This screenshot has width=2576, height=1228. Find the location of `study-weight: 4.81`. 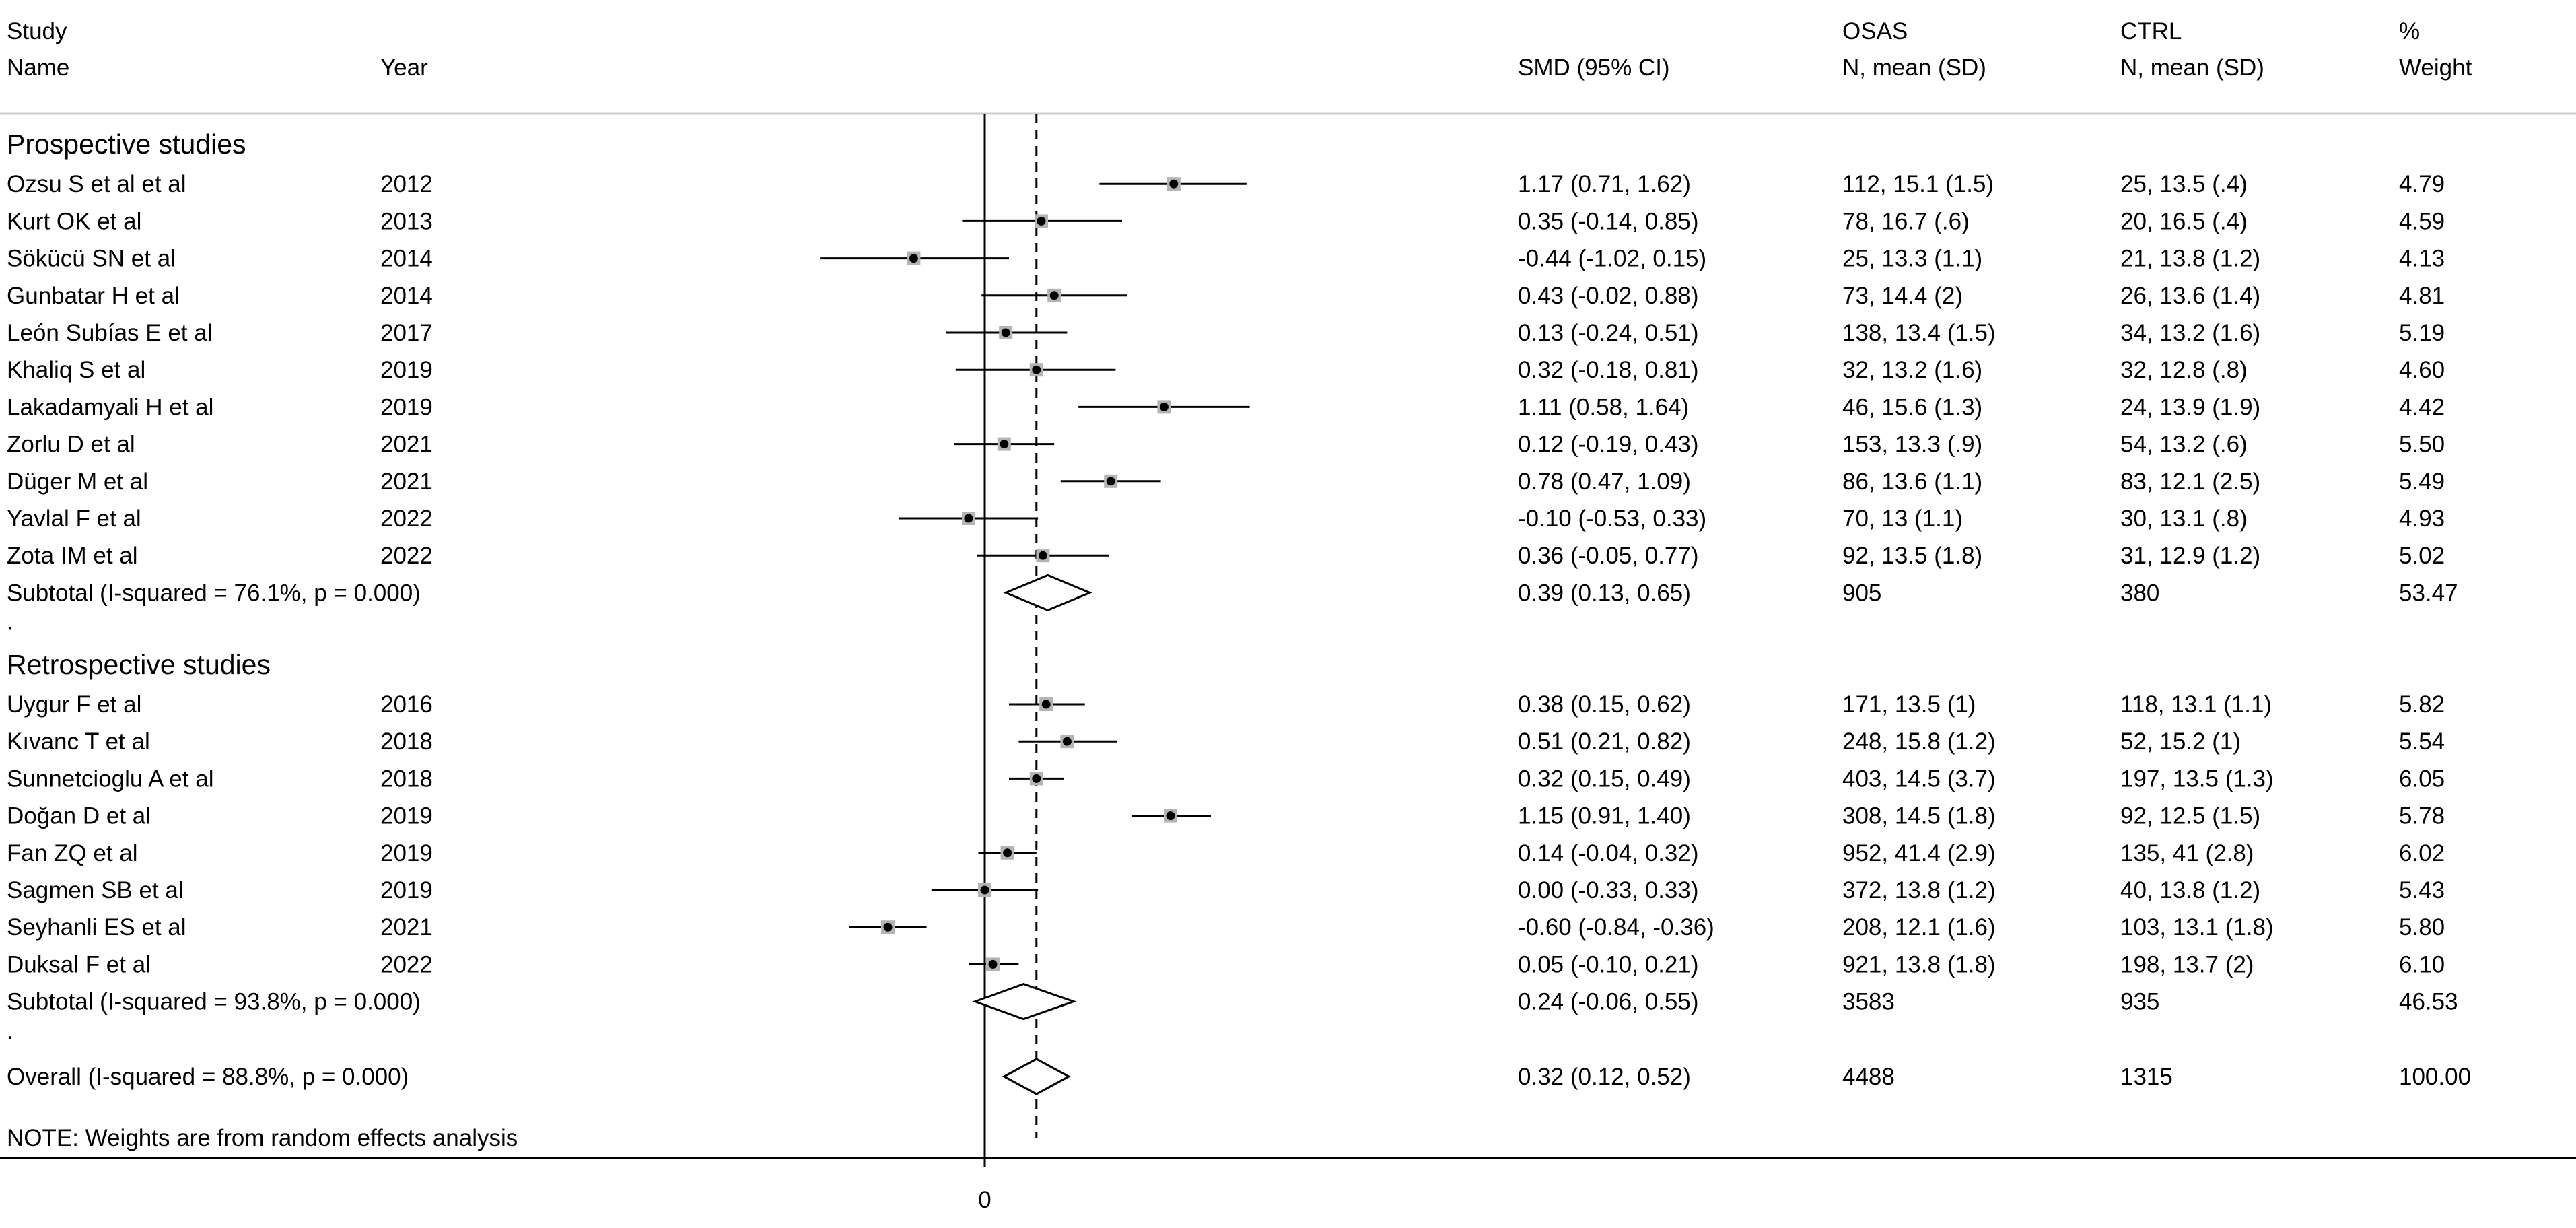

study-weight: 4.81 is located at coordinates (2422, 296).